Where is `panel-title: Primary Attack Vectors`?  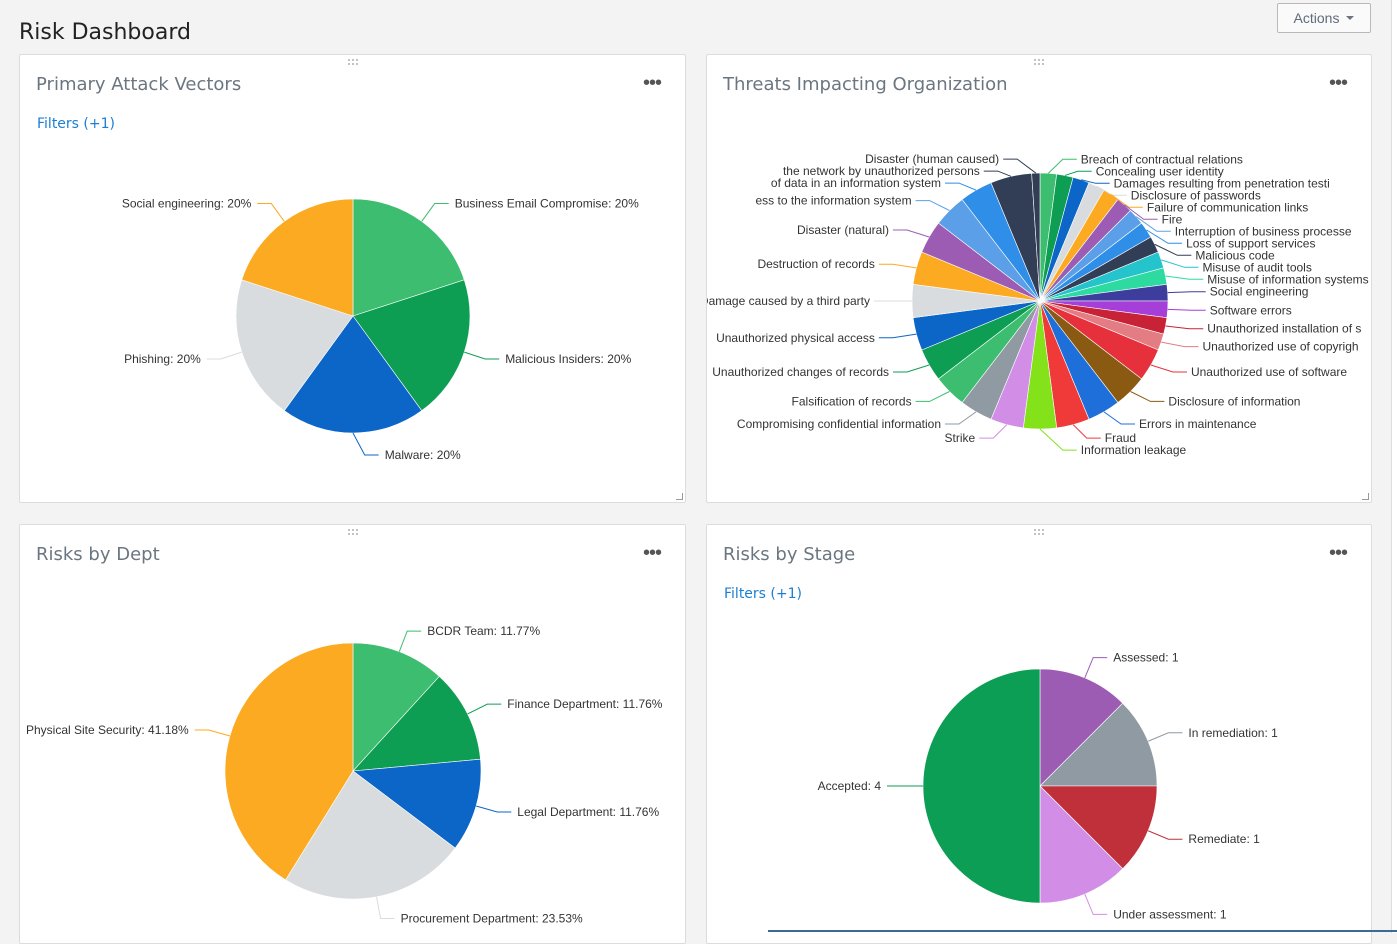
panel-title: Primary Attack Vectors is located at coordinates (139, 84).